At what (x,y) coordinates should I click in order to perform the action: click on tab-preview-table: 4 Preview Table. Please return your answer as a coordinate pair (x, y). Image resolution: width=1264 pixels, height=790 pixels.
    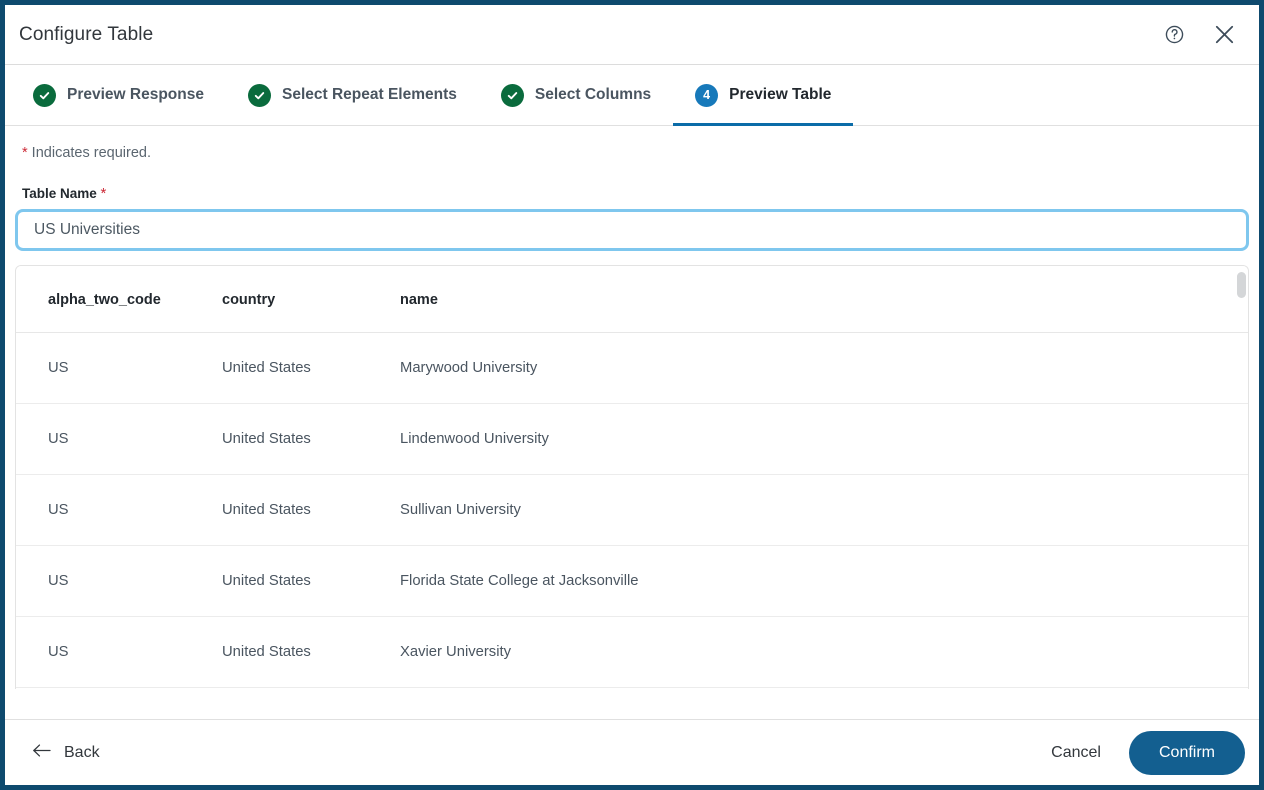
    Looking at the image, I should click on (763, 95).